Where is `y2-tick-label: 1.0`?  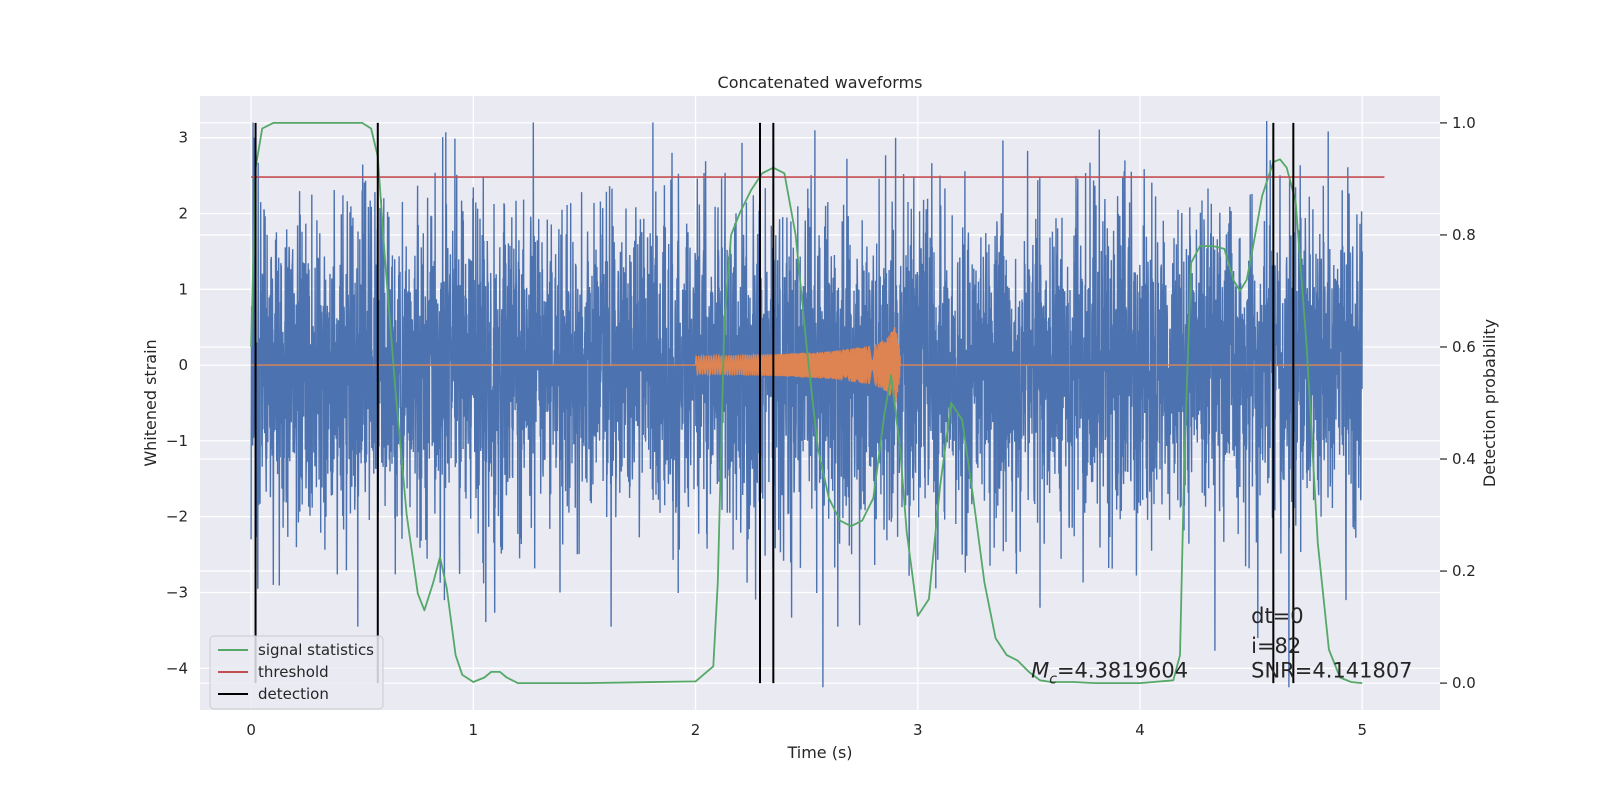
y2-tick-label: 1.0 is located at coordinates (1464, 123).